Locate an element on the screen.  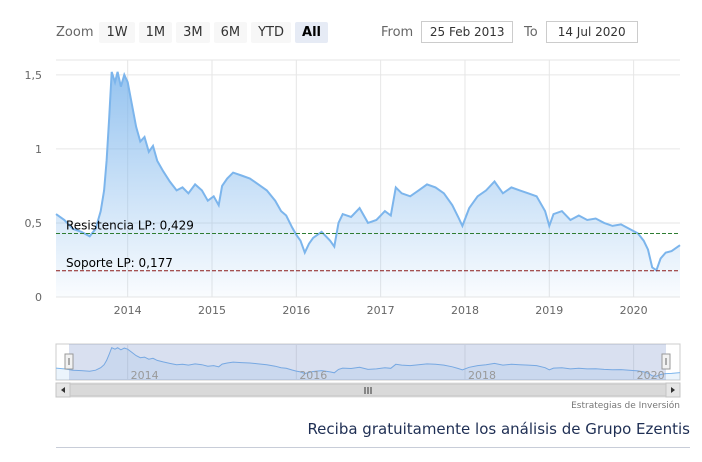
scrollbar-left-arrow-icon is located at coordinates (63, 390).